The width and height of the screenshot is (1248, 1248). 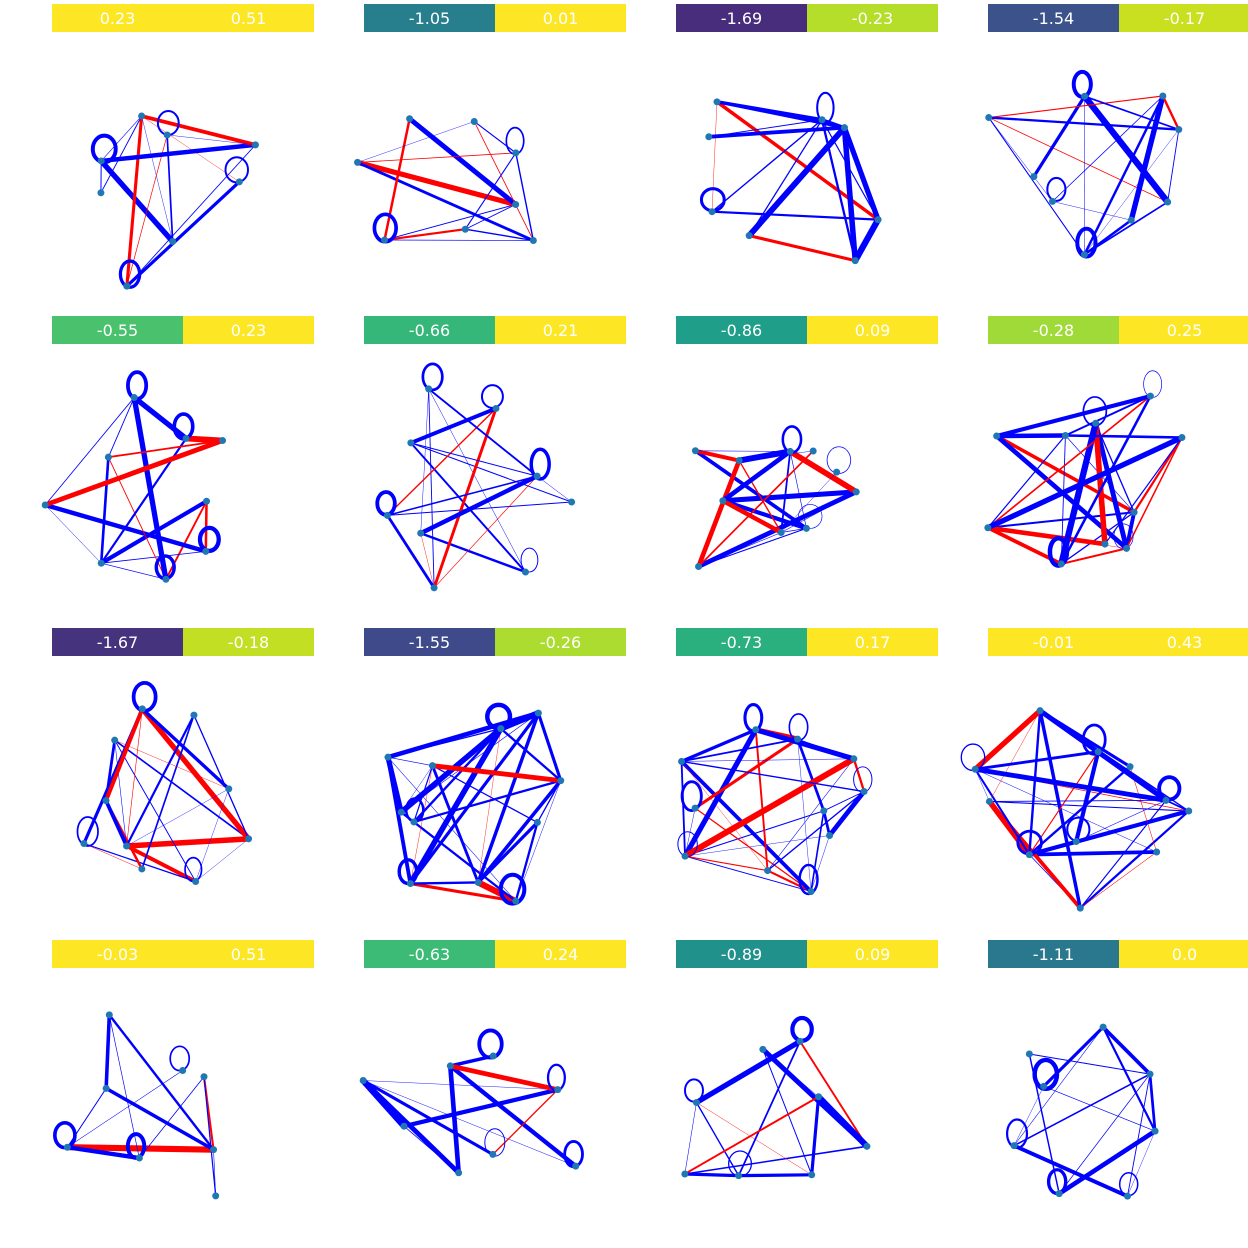 I want to click on min-value-label: -0.89, so click(x=741, y=954).